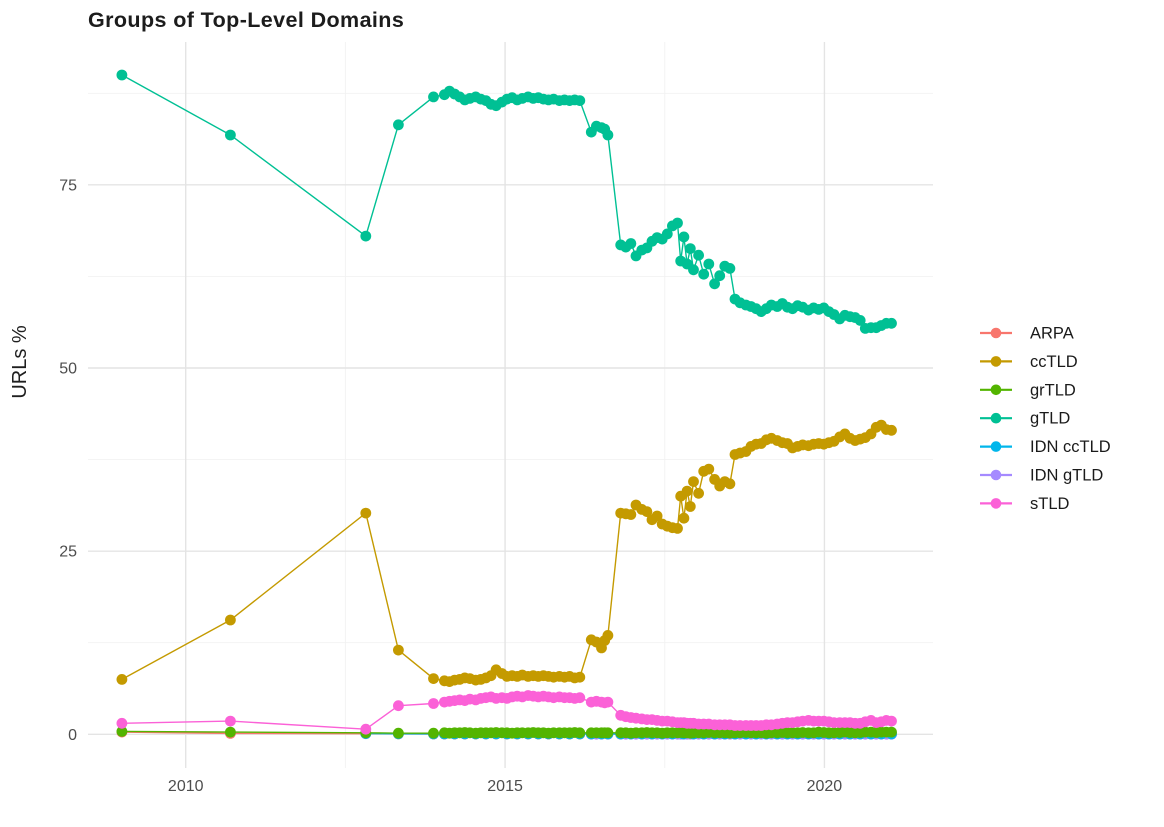 Image resolution: width=1164 pixels, height=827 pixels. I want to click on legend-label: ARPA, so click(1052, 334).